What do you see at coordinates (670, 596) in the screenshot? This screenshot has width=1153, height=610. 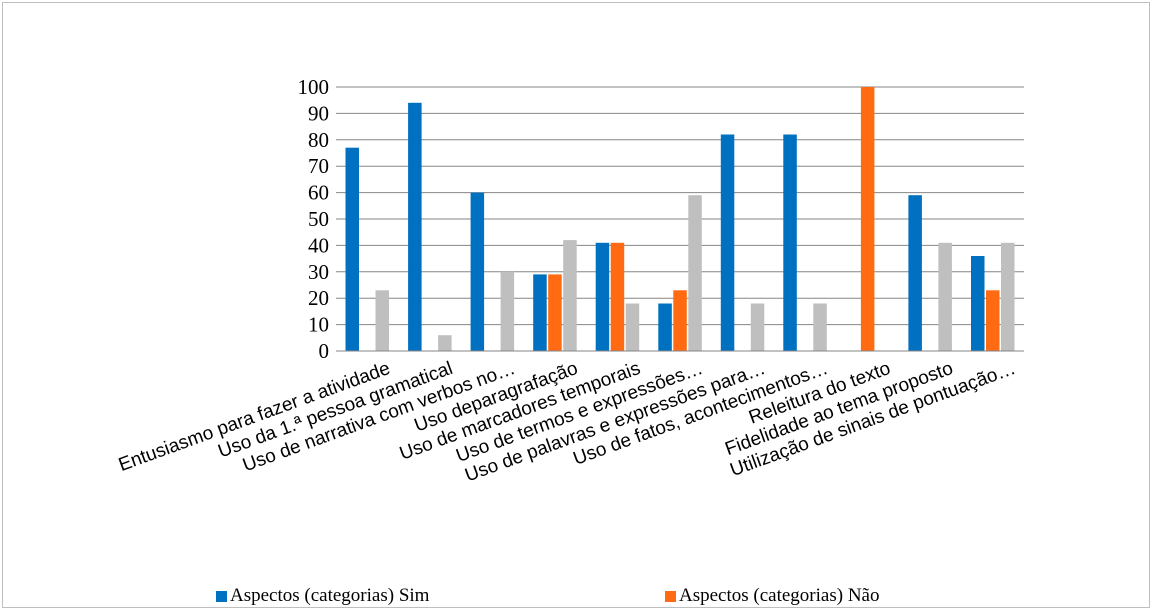 I see `legend-swatch-nao` at bounding box center [670, 596].